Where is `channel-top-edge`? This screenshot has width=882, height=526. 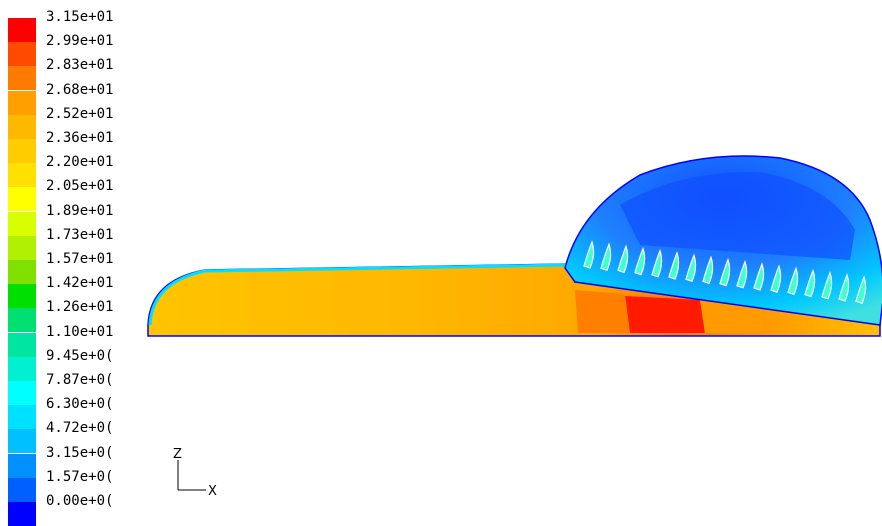 channel-top-edge is located at coordinates (358, 294).